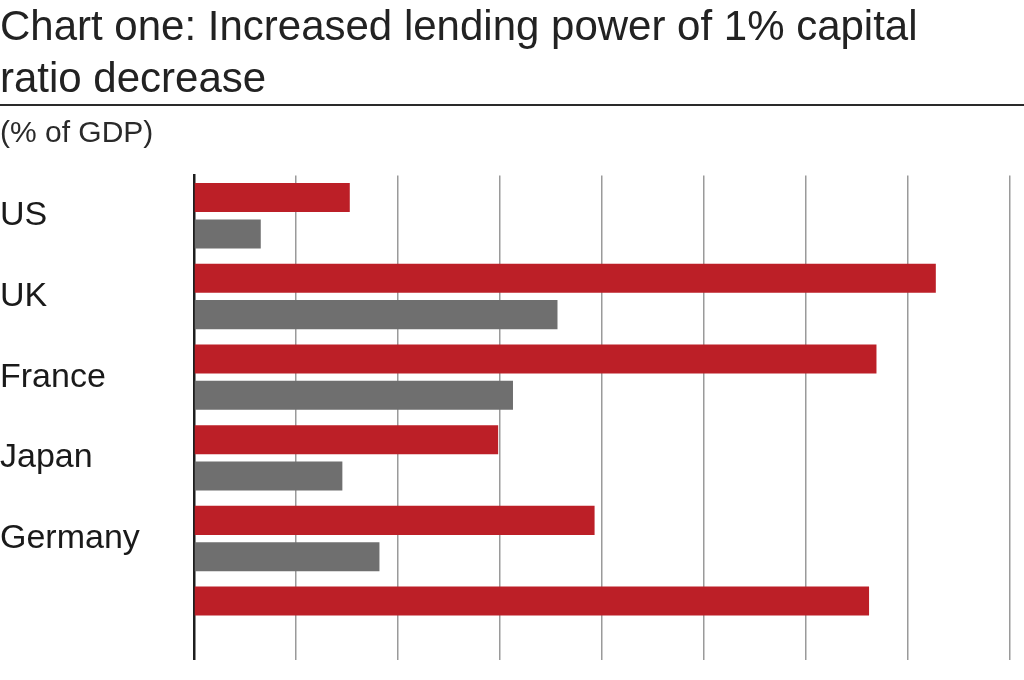 Image resolution: width=1024 pixels, height=680 pixels. Describe the element at coordinates (24, 213) in the screenshot. I see `y-tick-label: US` at that location.